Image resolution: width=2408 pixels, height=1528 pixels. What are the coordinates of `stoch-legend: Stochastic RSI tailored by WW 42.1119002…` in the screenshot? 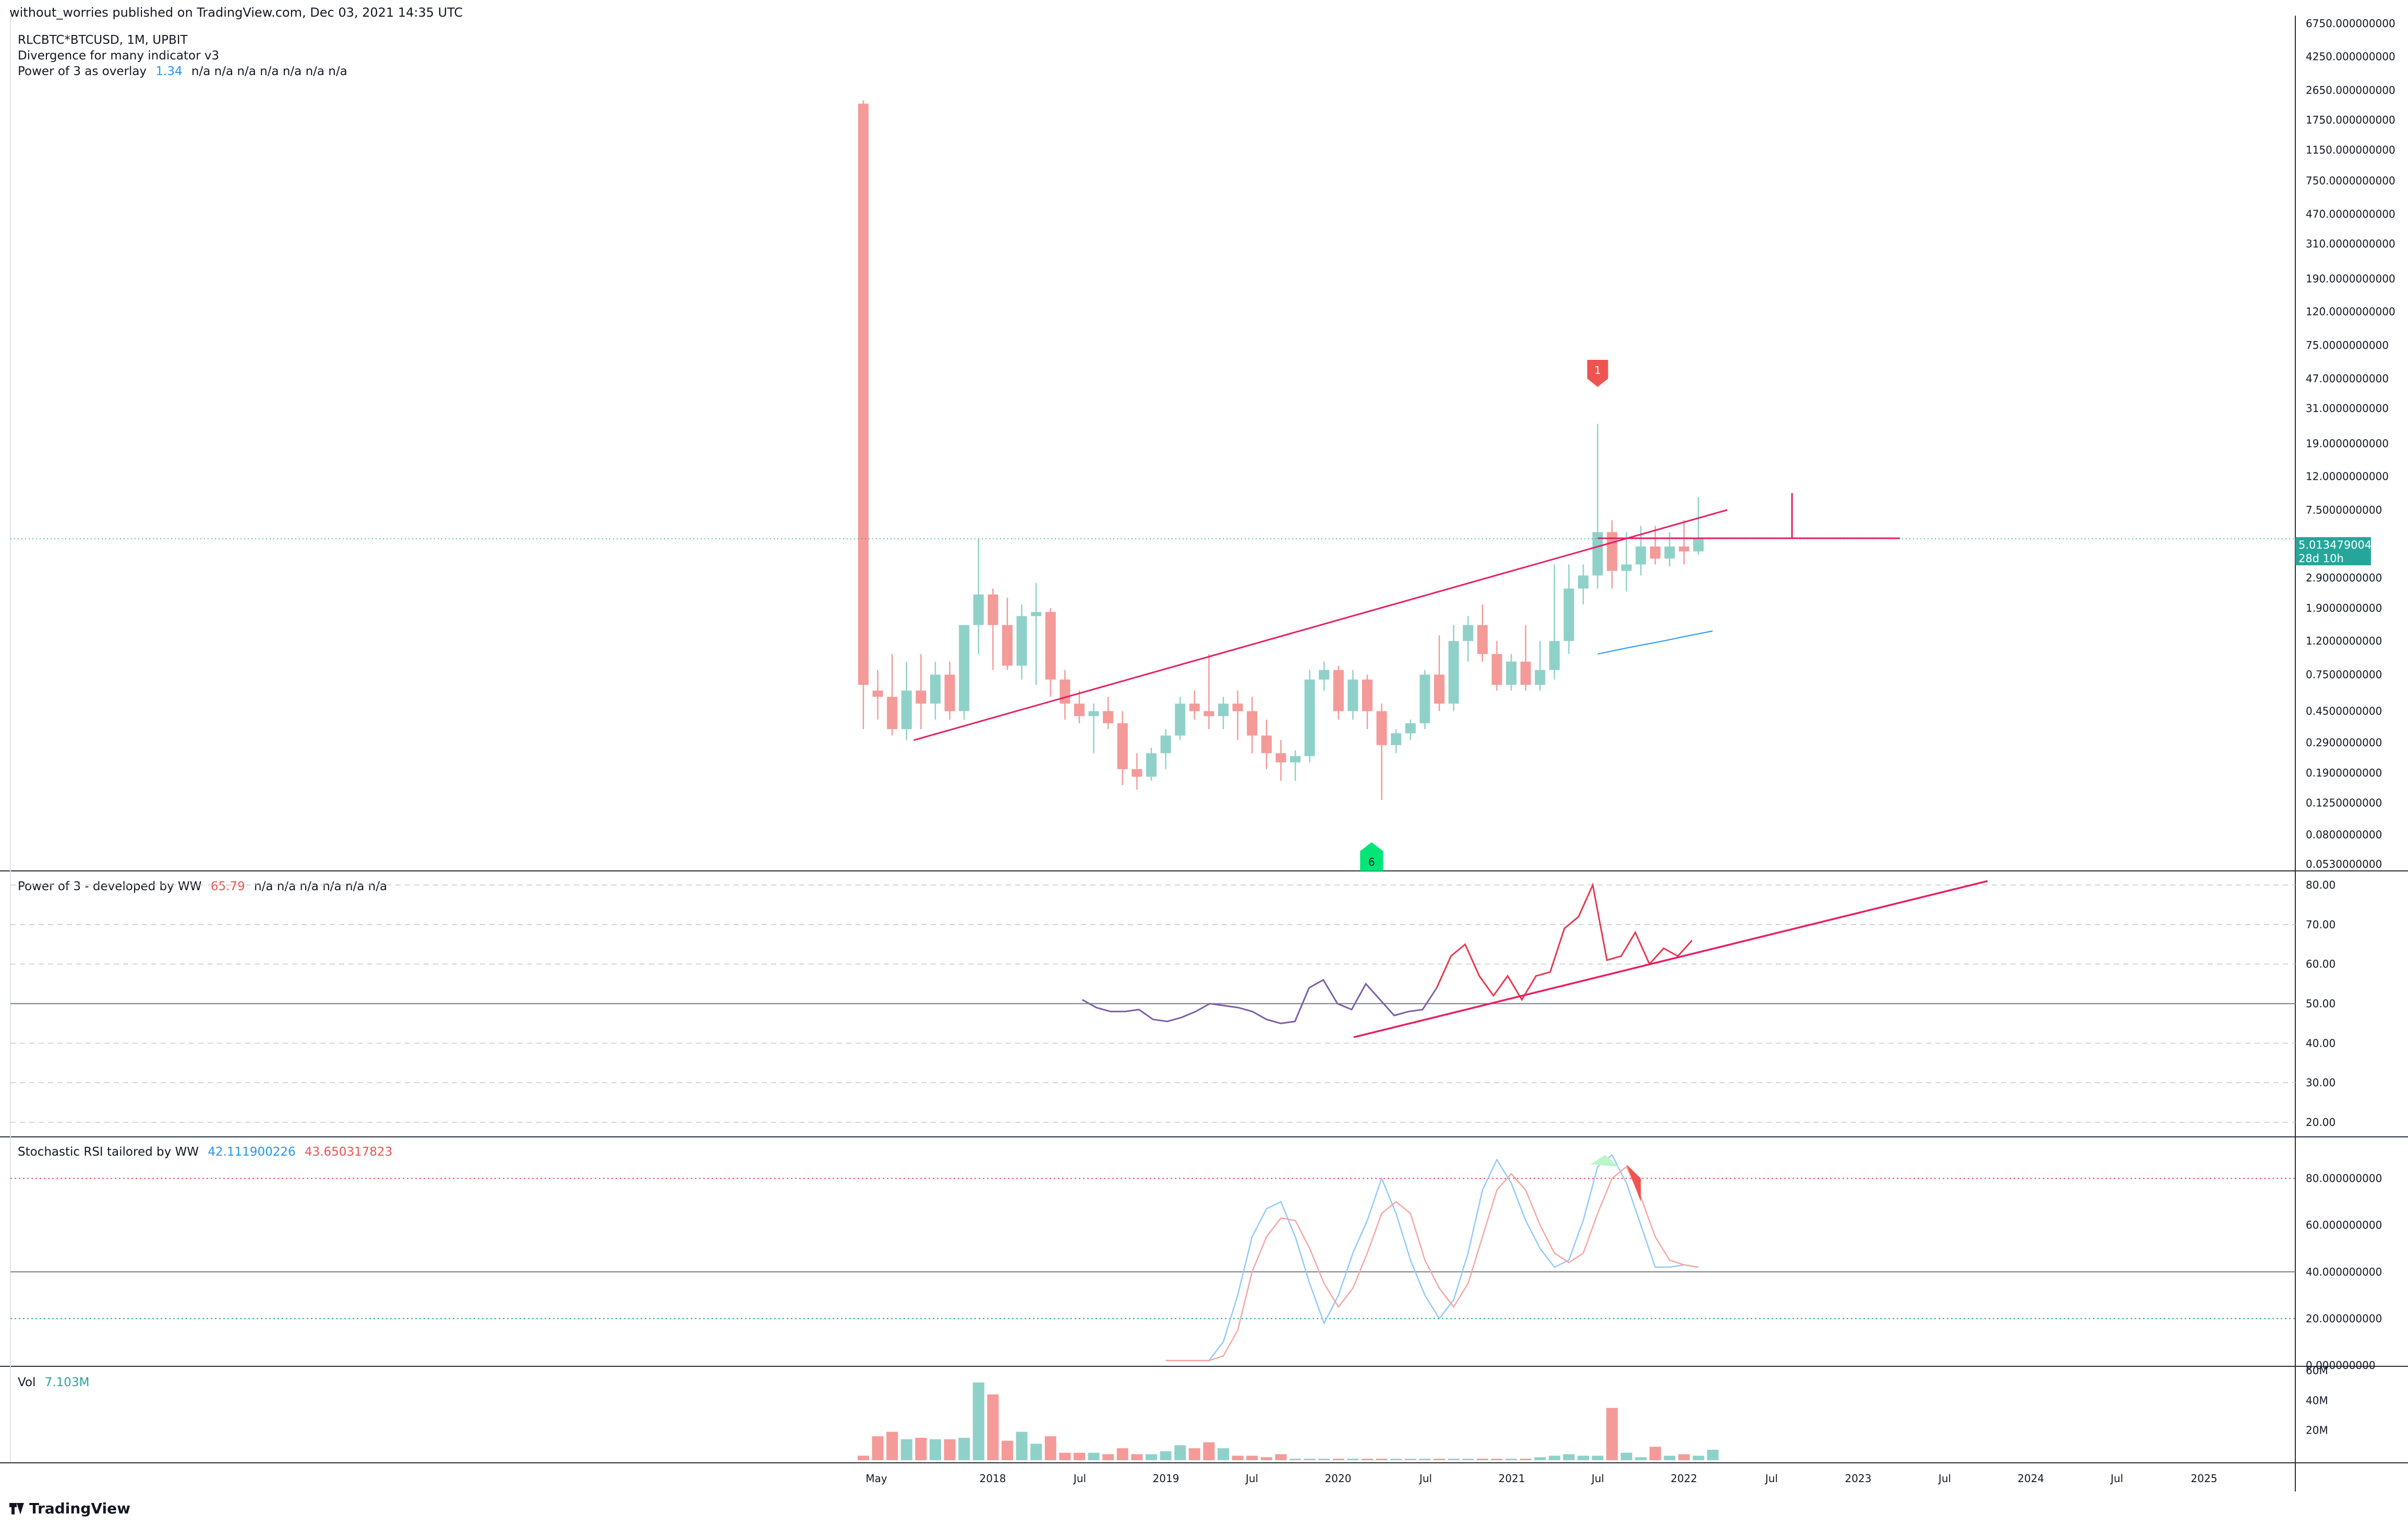 It's located at (208, 1152).